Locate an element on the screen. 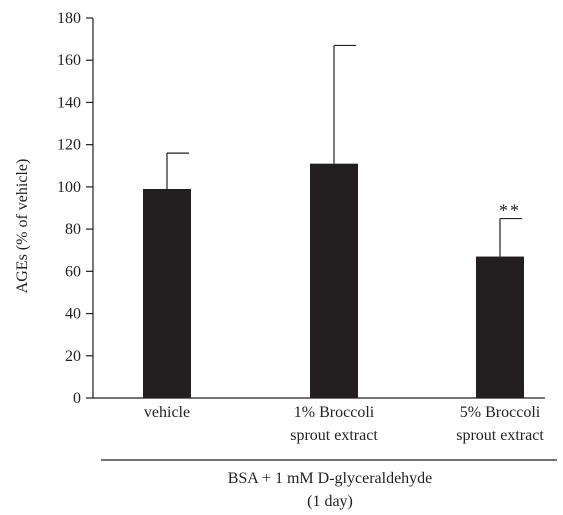 This screenshot has height=515, width=563. y-tick-label: 60 is located at coordinates (73, 271).